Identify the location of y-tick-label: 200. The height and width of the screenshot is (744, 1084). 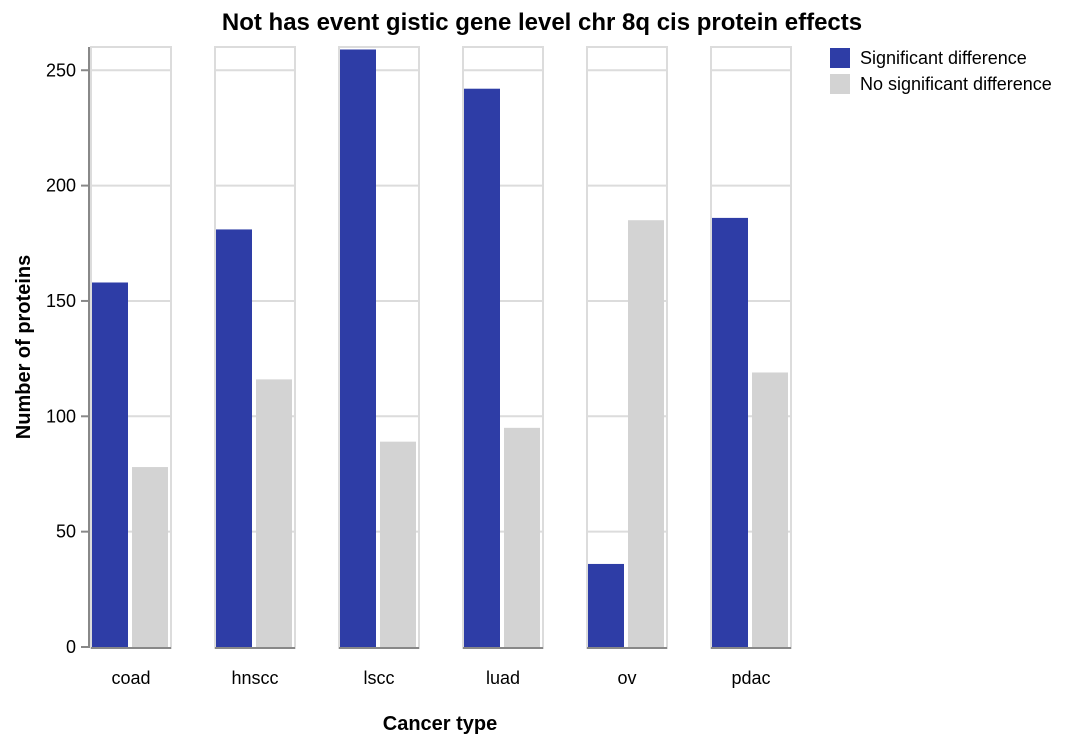
(61, 186).